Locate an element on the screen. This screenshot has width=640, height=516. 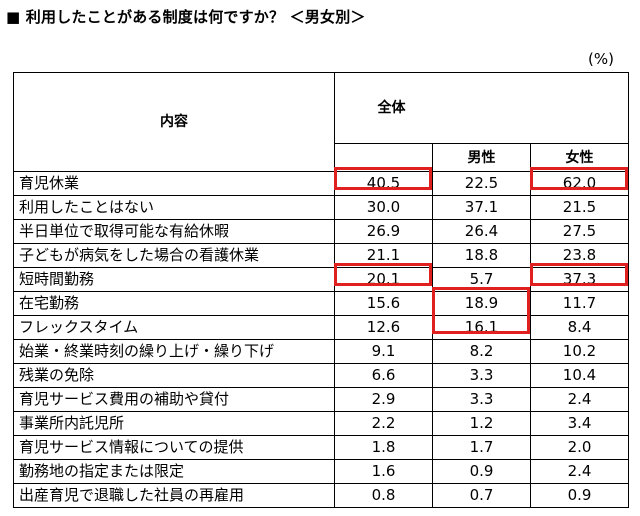
row-label: 育児サービス情報についての提供 is located at coordinates (174, 447).